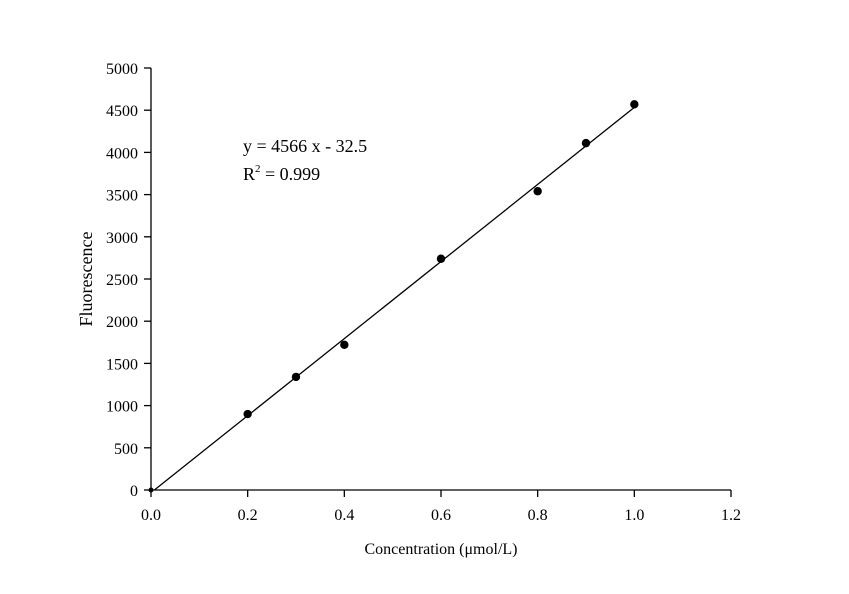  What do you see at coordinates (151, 515) in the screenshot?
I see `x-tick-label: 0.0` at bounding box center [151, 515].